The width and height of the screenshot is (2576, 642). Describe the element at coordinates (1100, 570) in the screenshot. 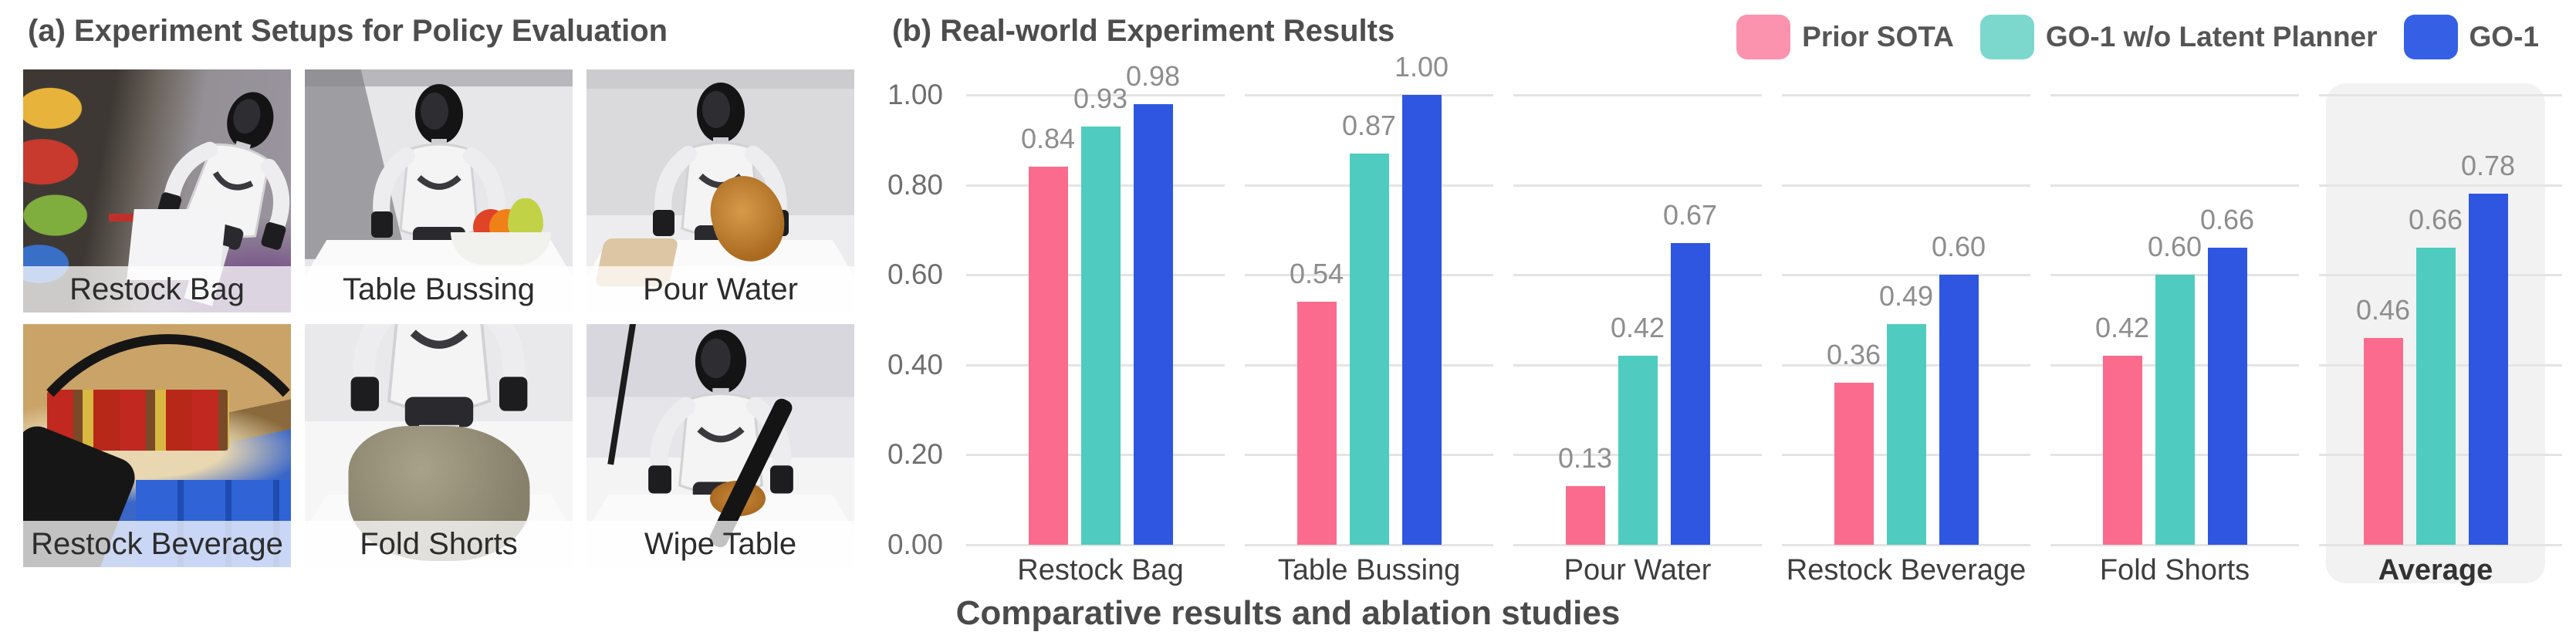

I see `x-category-label: Restock Bag` at that location.